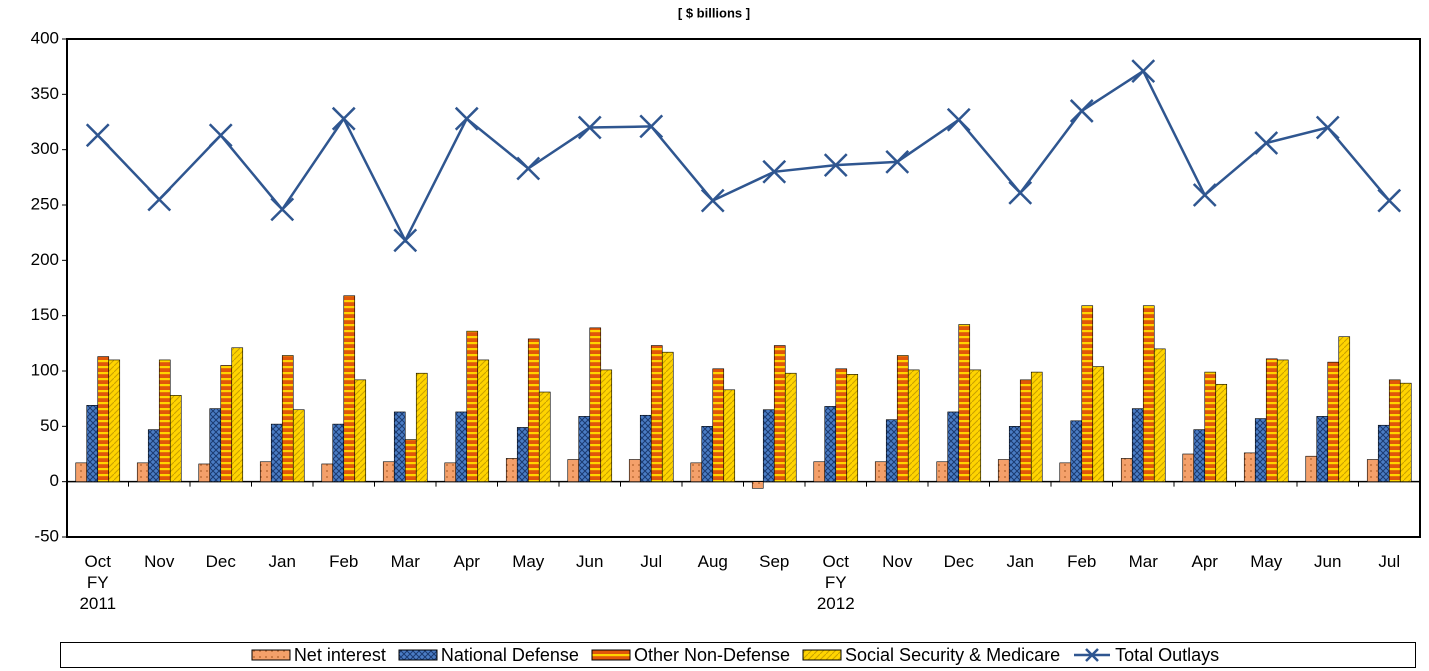 This screenshot has height=671, width=1429. Describe the element at coordinates (897, 561) in the screenshot. I see `x-tick-label: Nov` at that location.